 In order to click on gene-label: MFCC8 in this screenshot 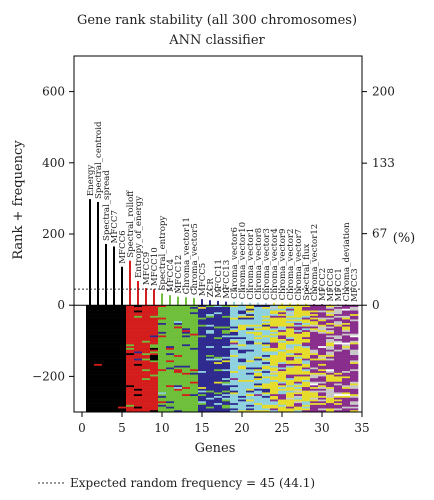, I will do `click(331, 284)`.